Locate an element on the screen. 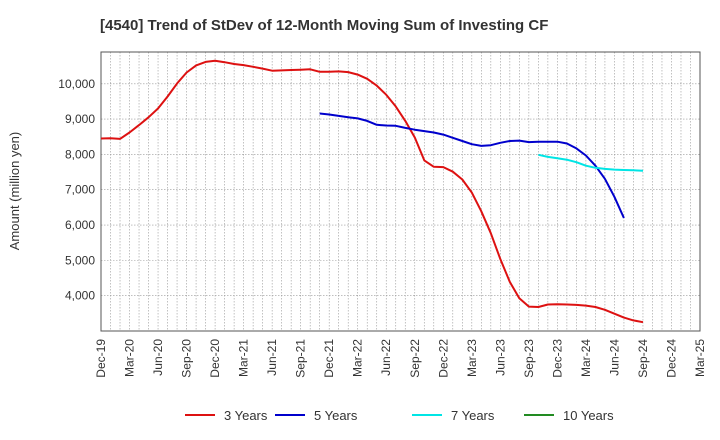 The height and width of the screenshot is (440, 720). x-tick-label: Mar-22 is located at coordinates (358, 358).